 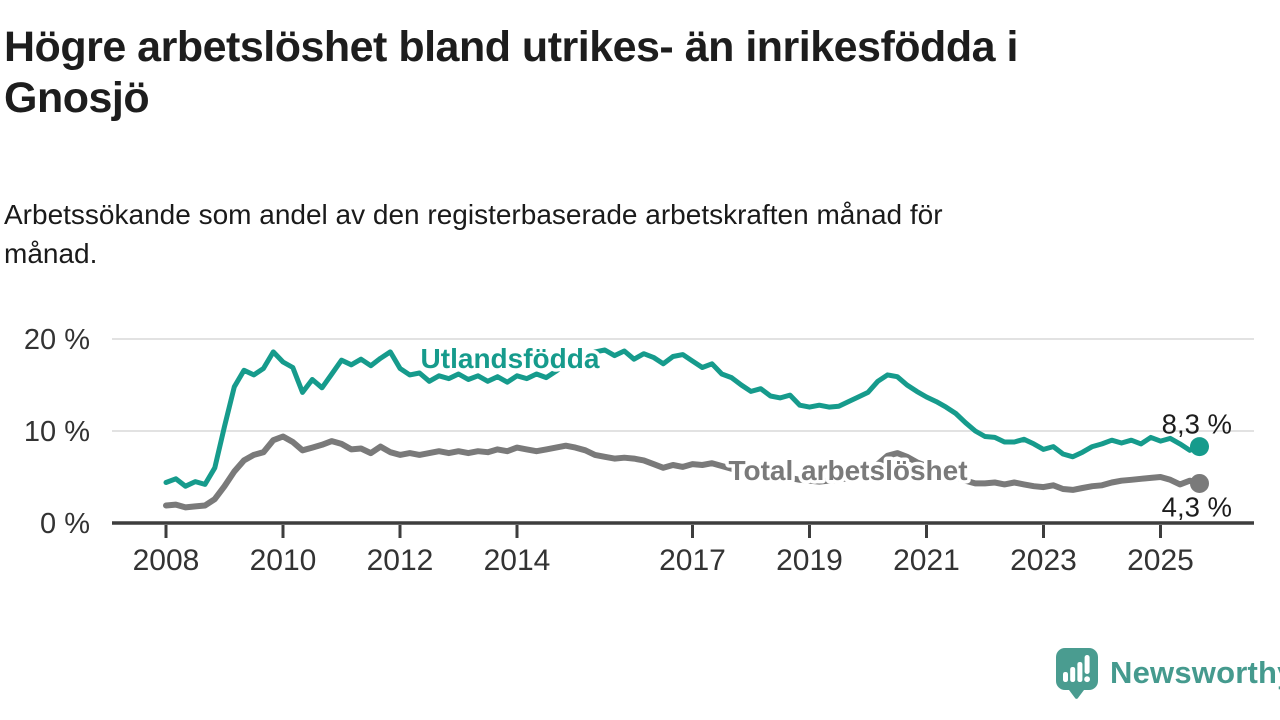 I want to click on series-end-markers: 8,3 % 4,3 %, so click(x=1197, y=466).